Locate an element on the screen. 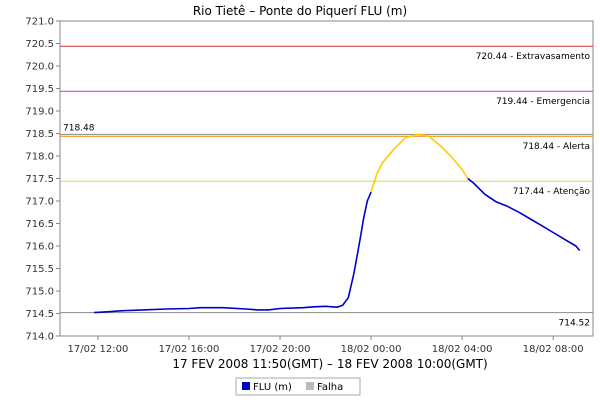  reference-label-718-44: 718.44 - Alerta is located at coordinates (556, 147).